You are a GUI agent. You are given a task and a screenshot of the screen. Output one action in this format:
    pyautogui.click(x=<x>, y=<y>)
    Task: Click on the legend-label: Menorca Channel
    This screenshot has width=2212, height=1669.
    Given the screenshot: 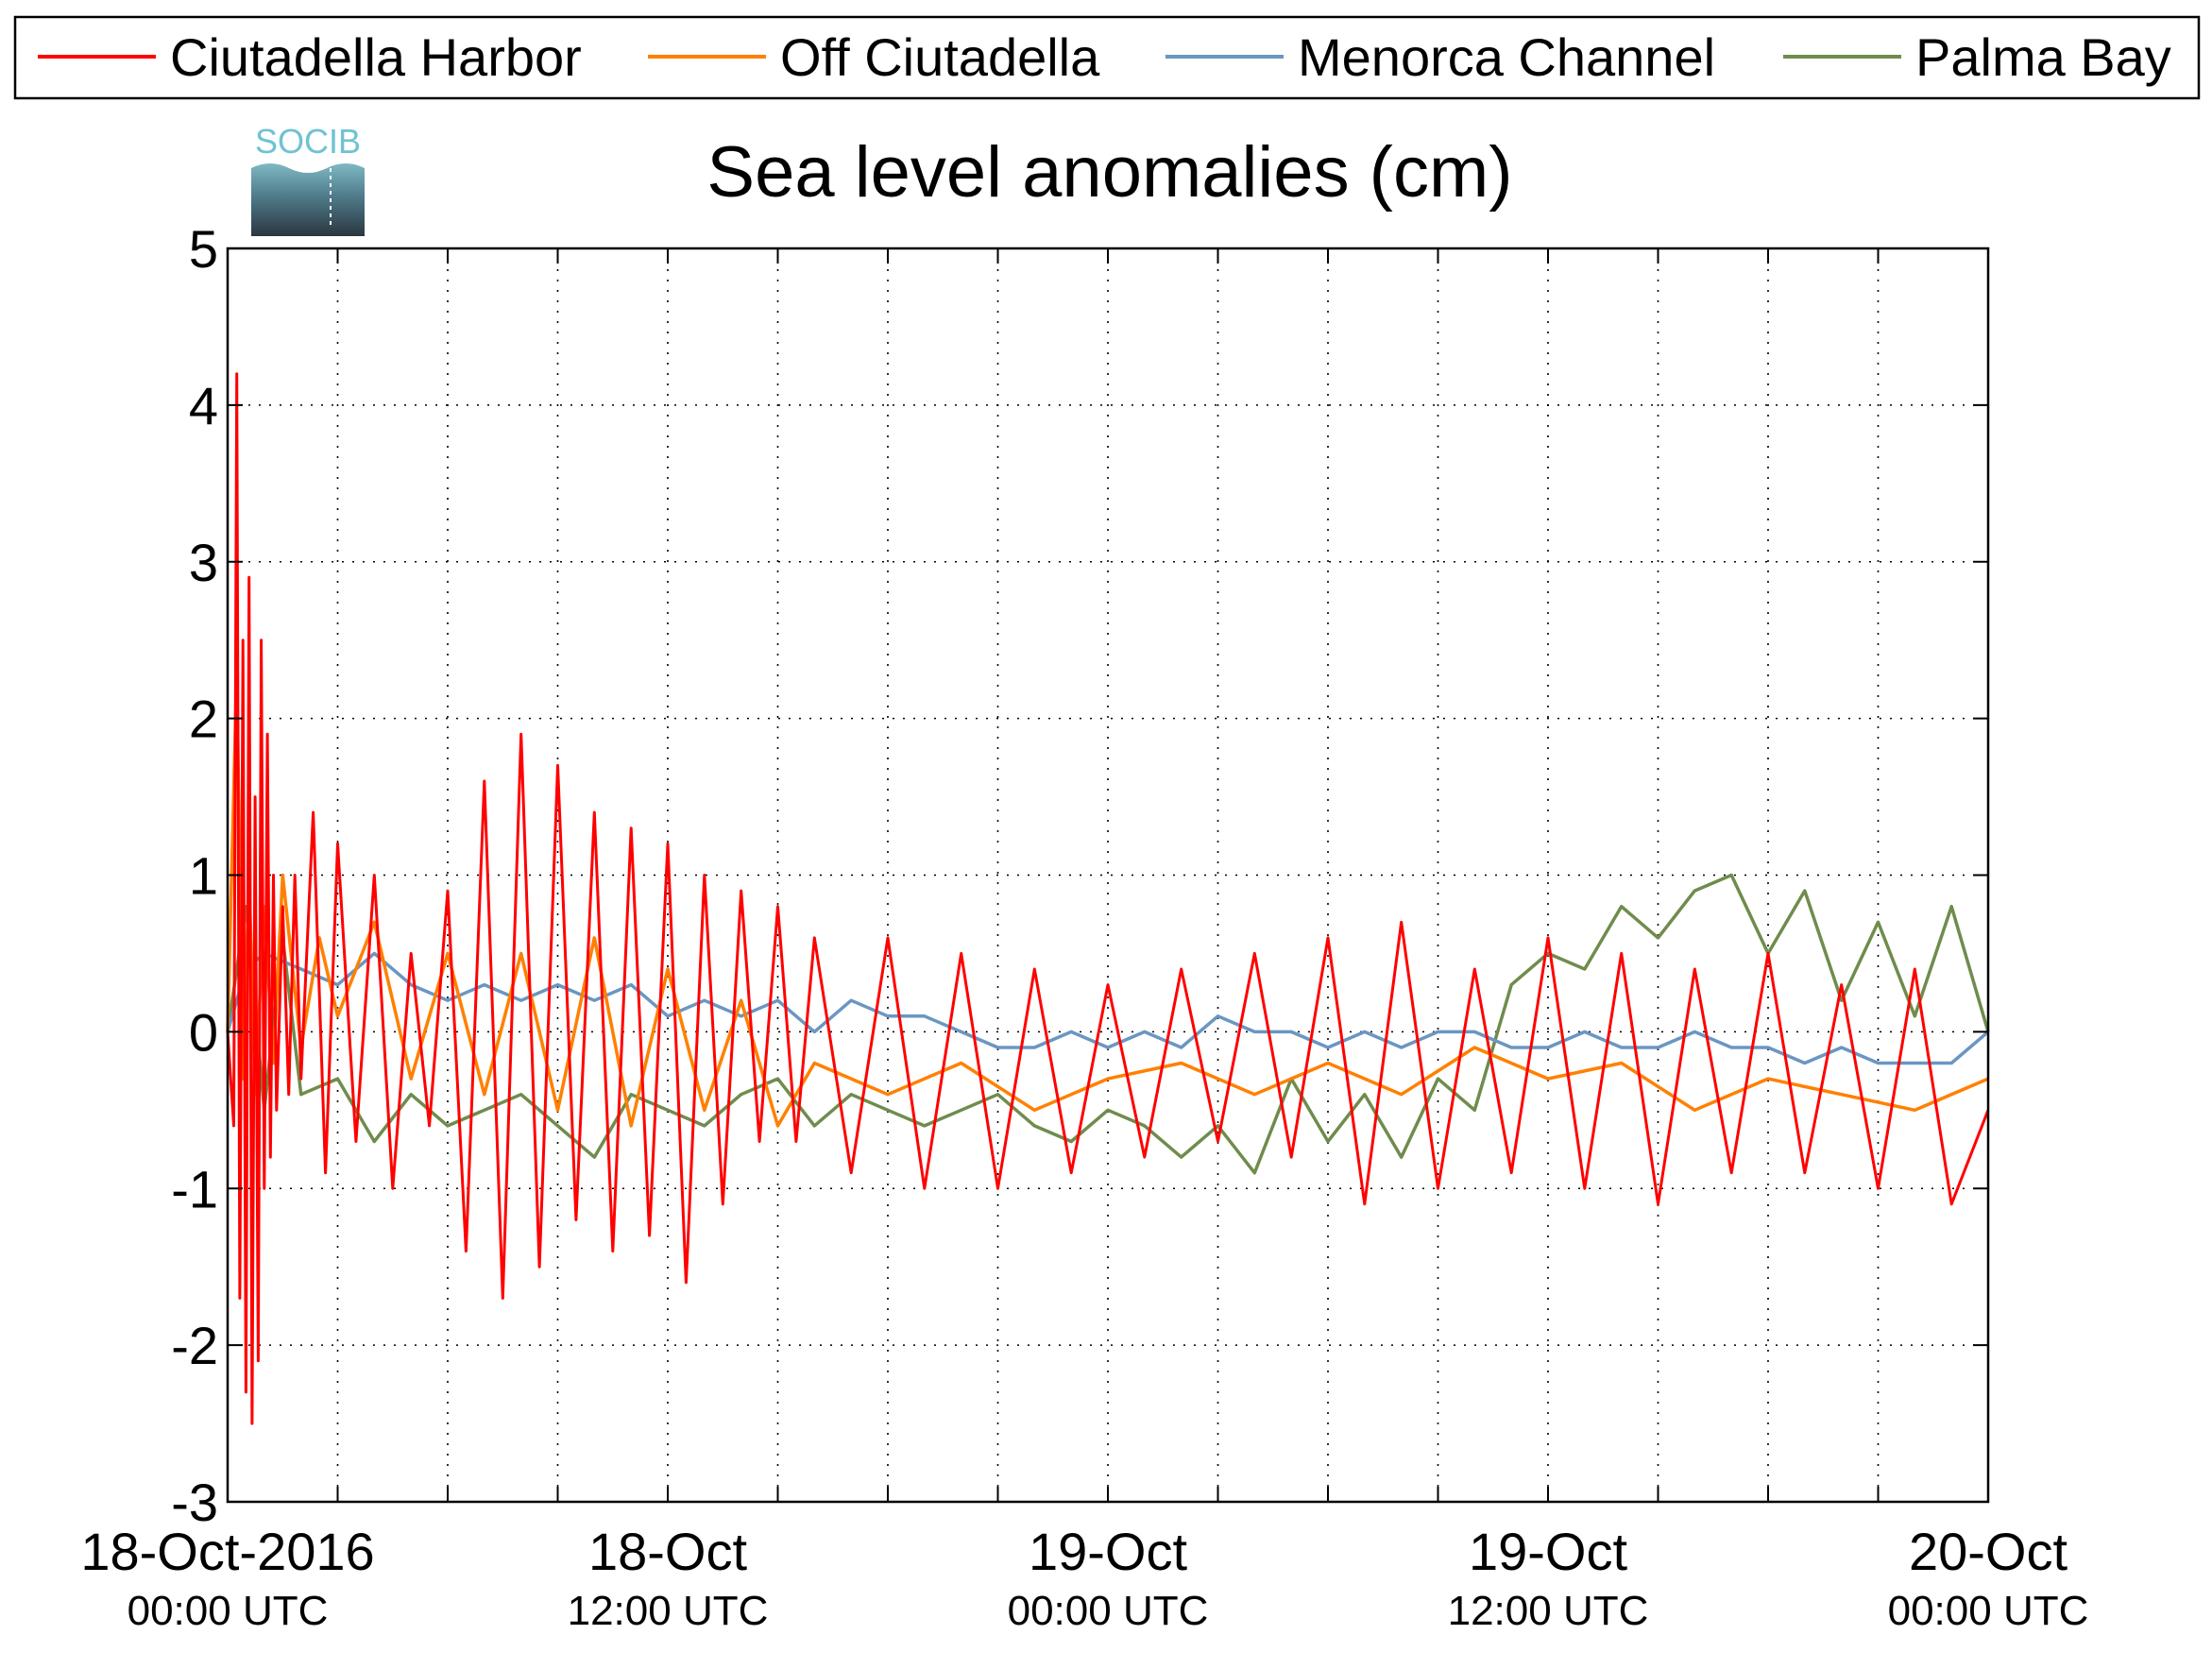 What is the action you would take?
    pyautogui.click(x=1506, y=57)
    